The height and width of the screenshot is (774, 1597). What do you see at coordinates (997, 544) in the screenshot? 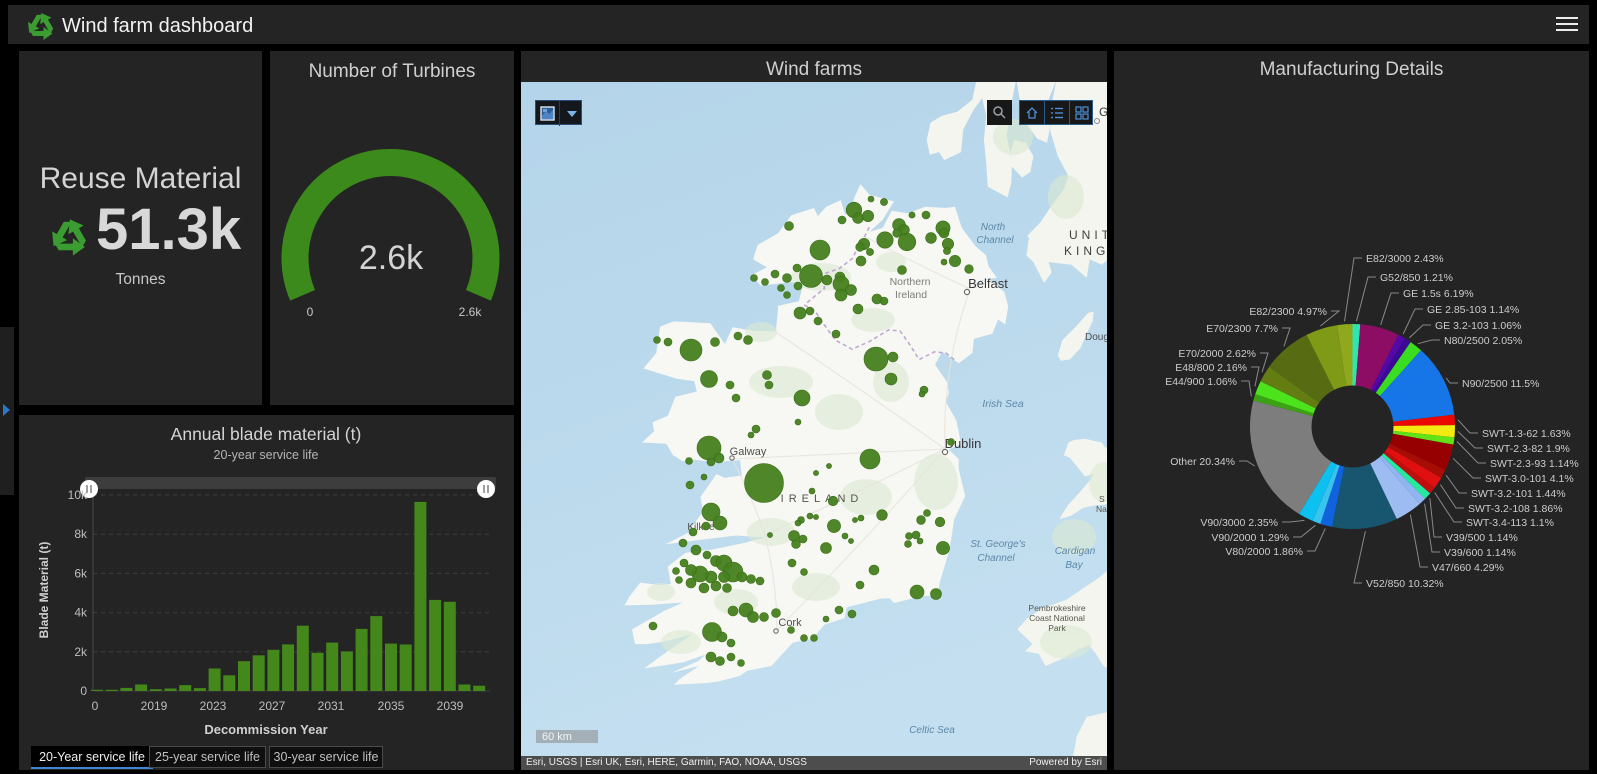
I see `svg-text: St. George's` at bounding box center [997, 544].